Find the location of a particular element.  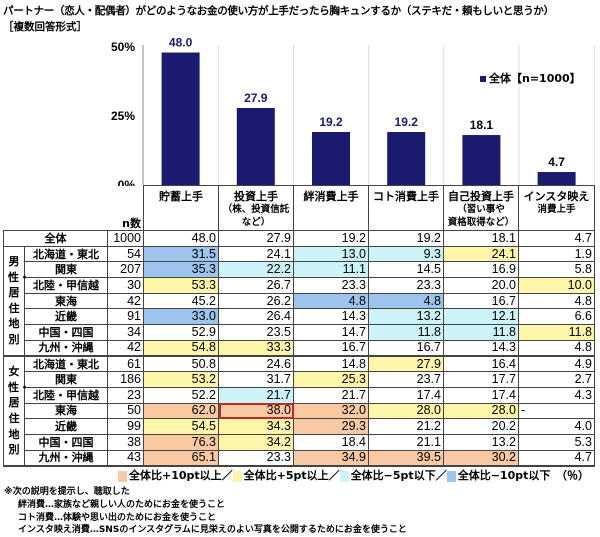

value-cell: 21.2 is located at coordinates (406, 426).